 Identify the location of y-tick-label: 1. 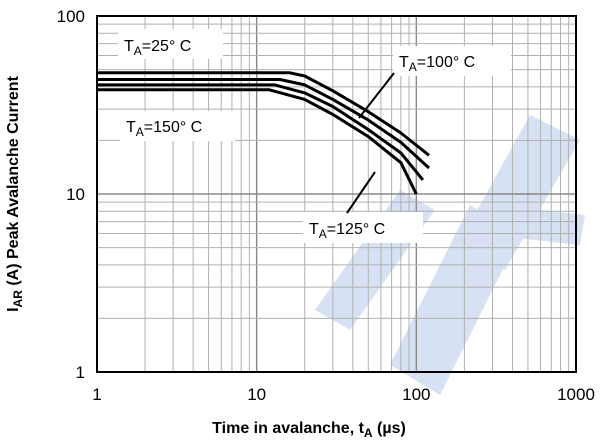
(80, 372).